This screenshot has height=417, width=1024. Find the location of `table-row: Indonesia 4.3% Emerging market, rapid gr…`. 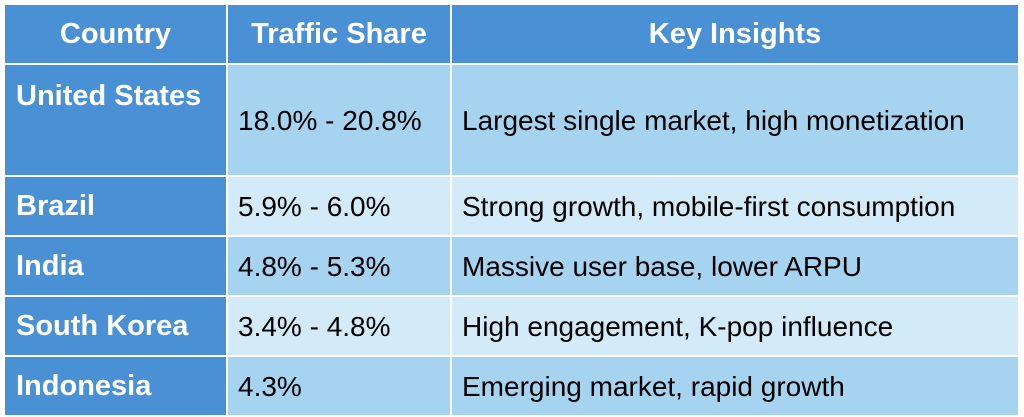

table-row: Indonesia 4.3% Emerging market, rapid gr… is located at coordinates (511, 386).